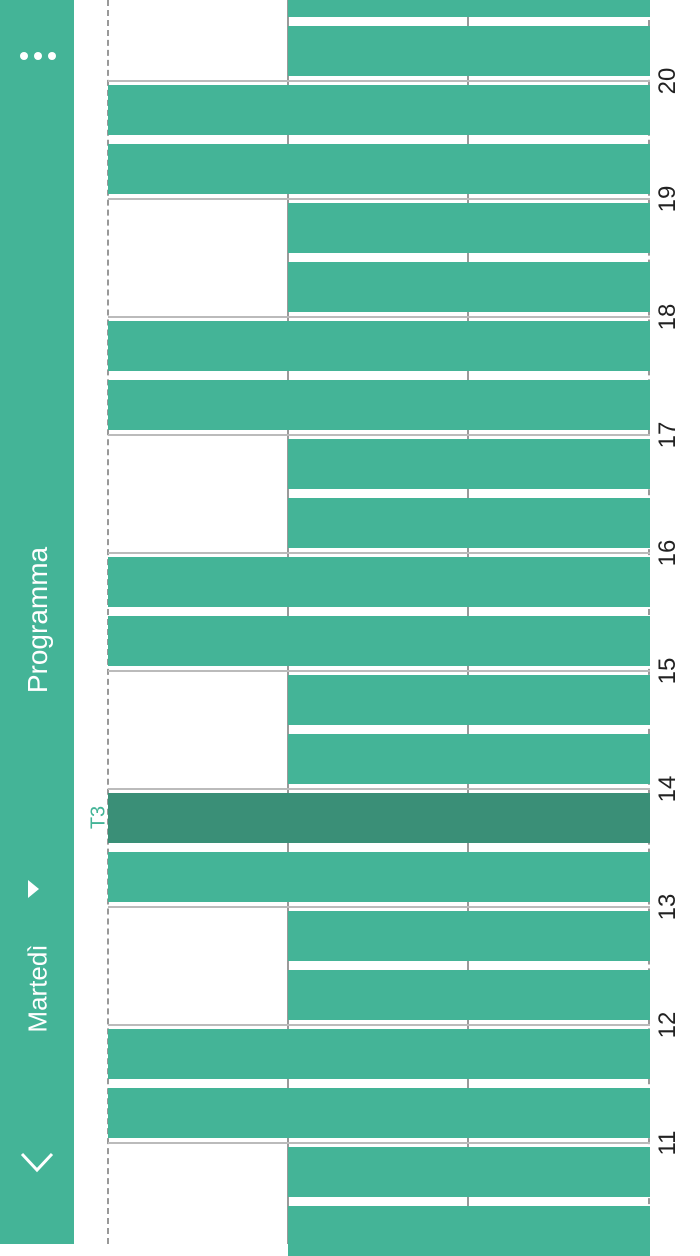  I want to click on marker-label: T3, so click(98, 817).